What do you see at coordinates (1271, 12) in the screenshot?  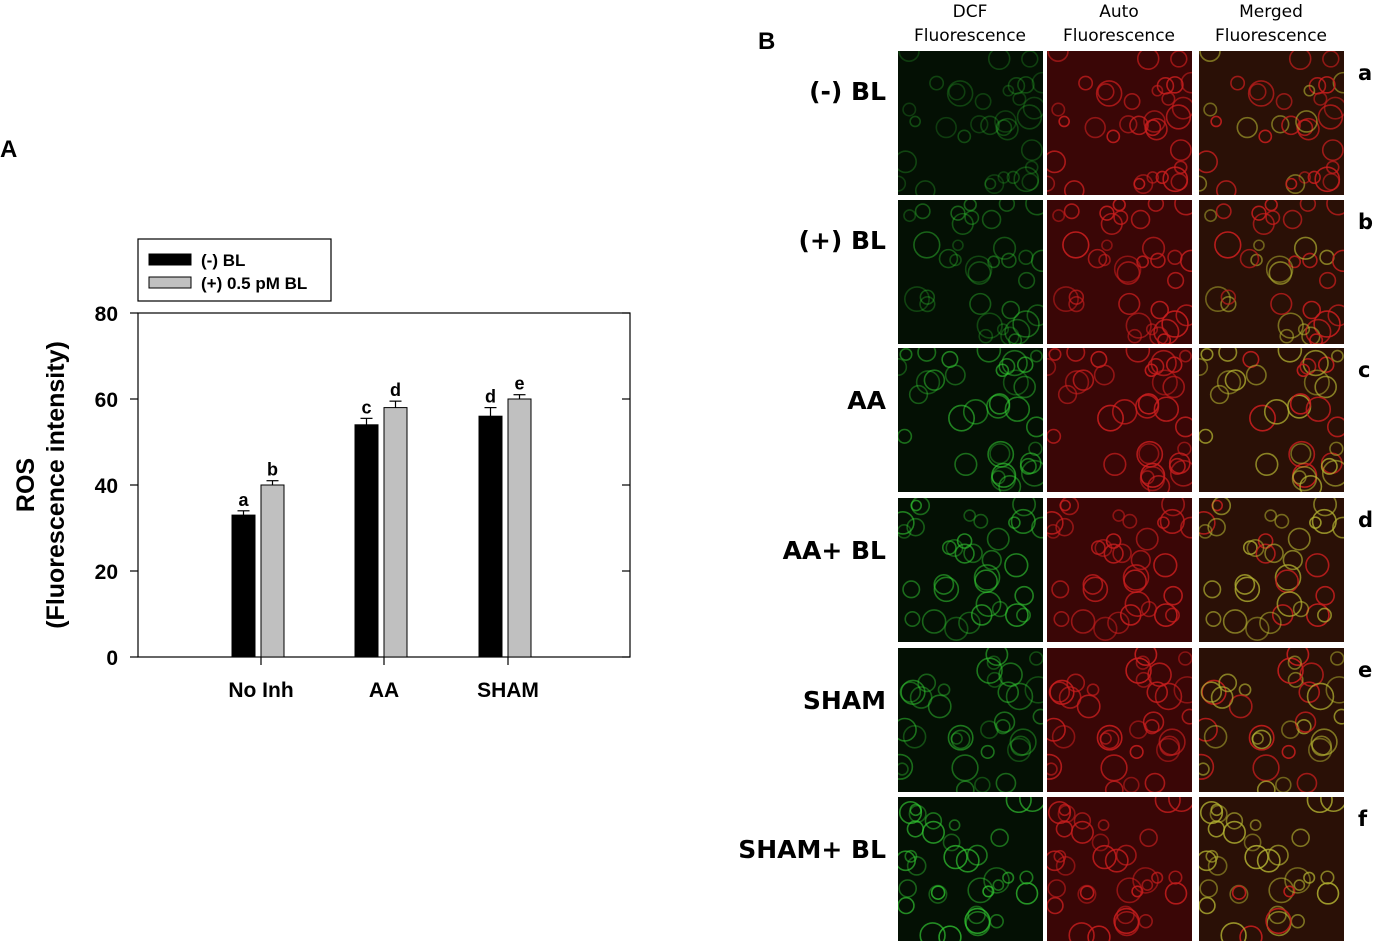 I see `column-header-line1: Merged` at bounding box center [1271, 12].